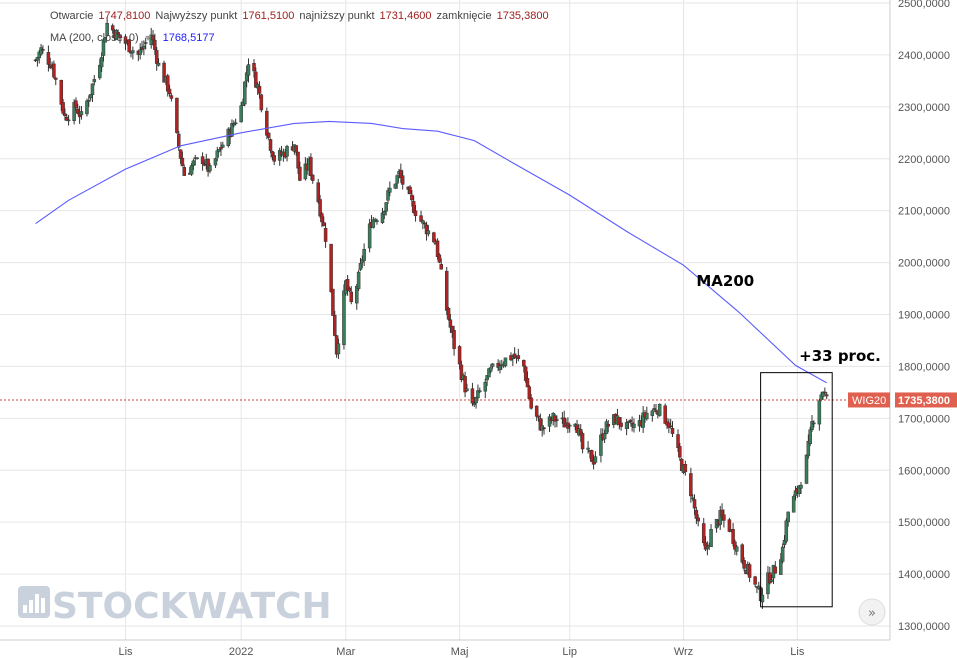 The image size is (957, 658). Describe the element at coordinates (924, 575) in the screenshot. I see `y-tick-label: 1400,0000` at that location.